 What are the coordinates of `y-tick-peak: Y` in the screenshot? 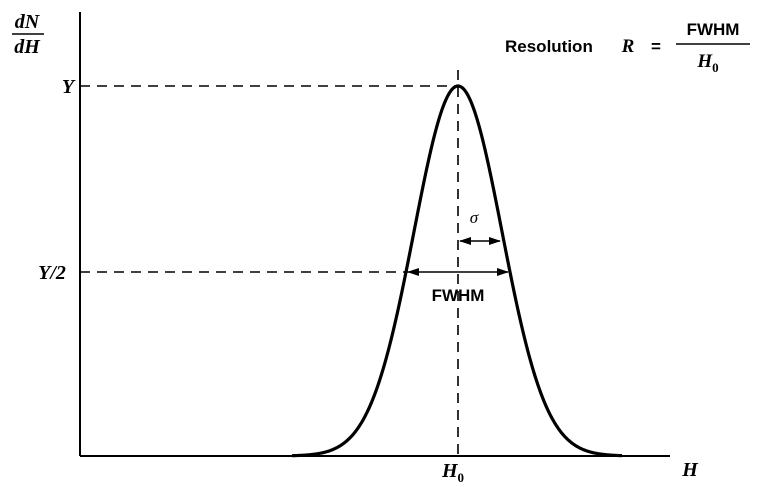 It's located at (69, 87).